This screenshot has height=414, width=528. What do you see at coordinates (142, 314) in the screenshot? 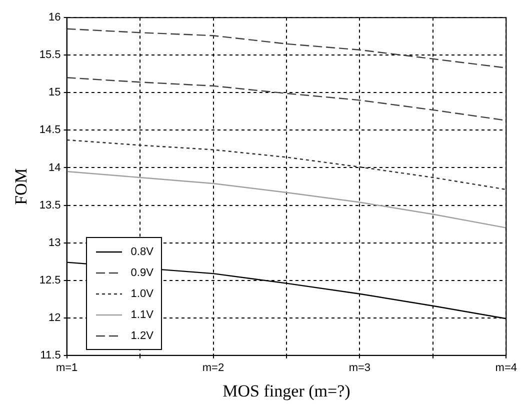
I see `legend-label: 1.1V` at bounding box center [142, 314].